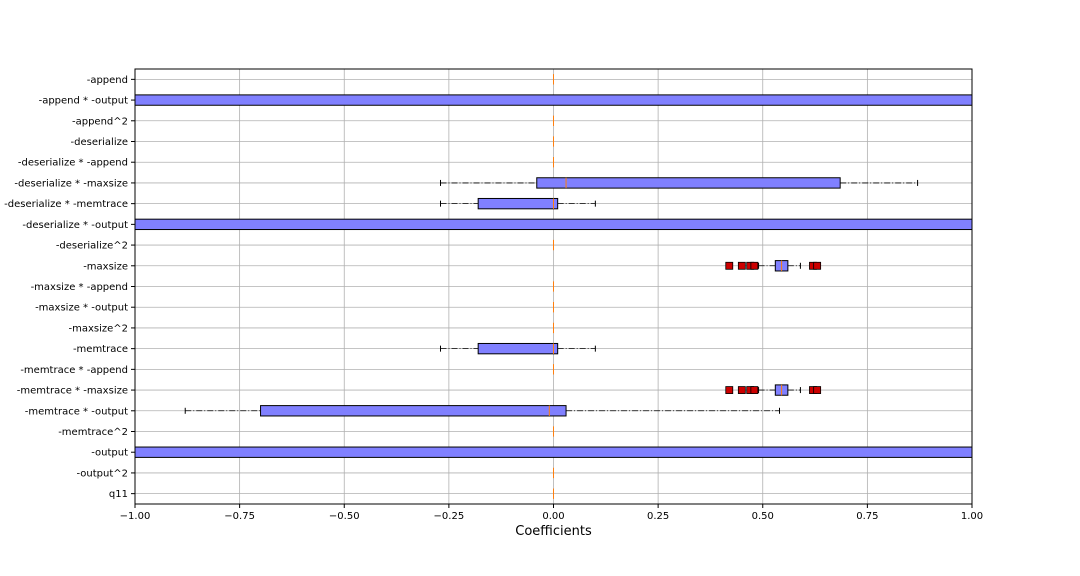 Image resolution: width=1080 pixels, height=576 pixels. I want to click on y-tick-label: -deserialize^2, so click(92, 246).